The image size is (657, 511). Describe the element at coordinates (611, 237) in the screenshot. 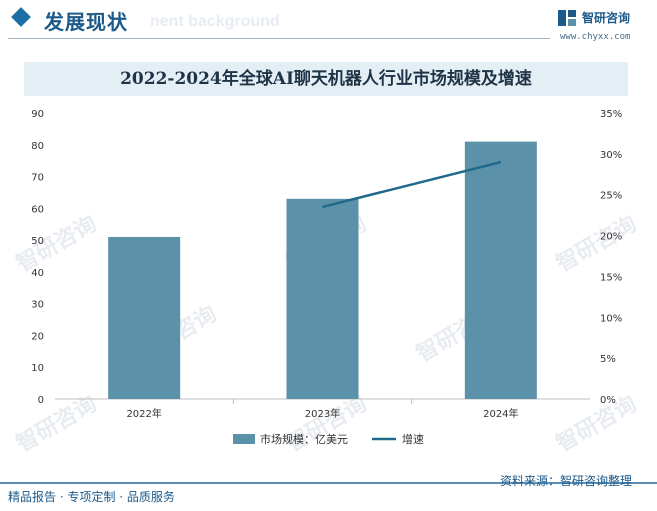

I see `y-right-tick-label: 20%` at that location.